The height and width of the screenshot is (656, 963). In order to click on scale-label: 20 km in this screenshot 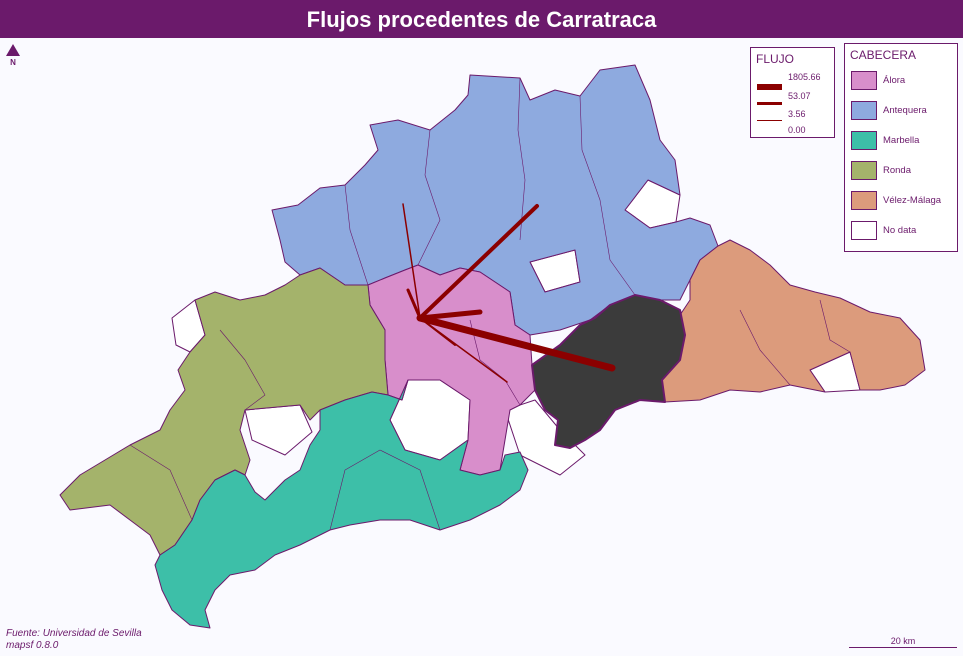, I will do `click(903, 641)`.